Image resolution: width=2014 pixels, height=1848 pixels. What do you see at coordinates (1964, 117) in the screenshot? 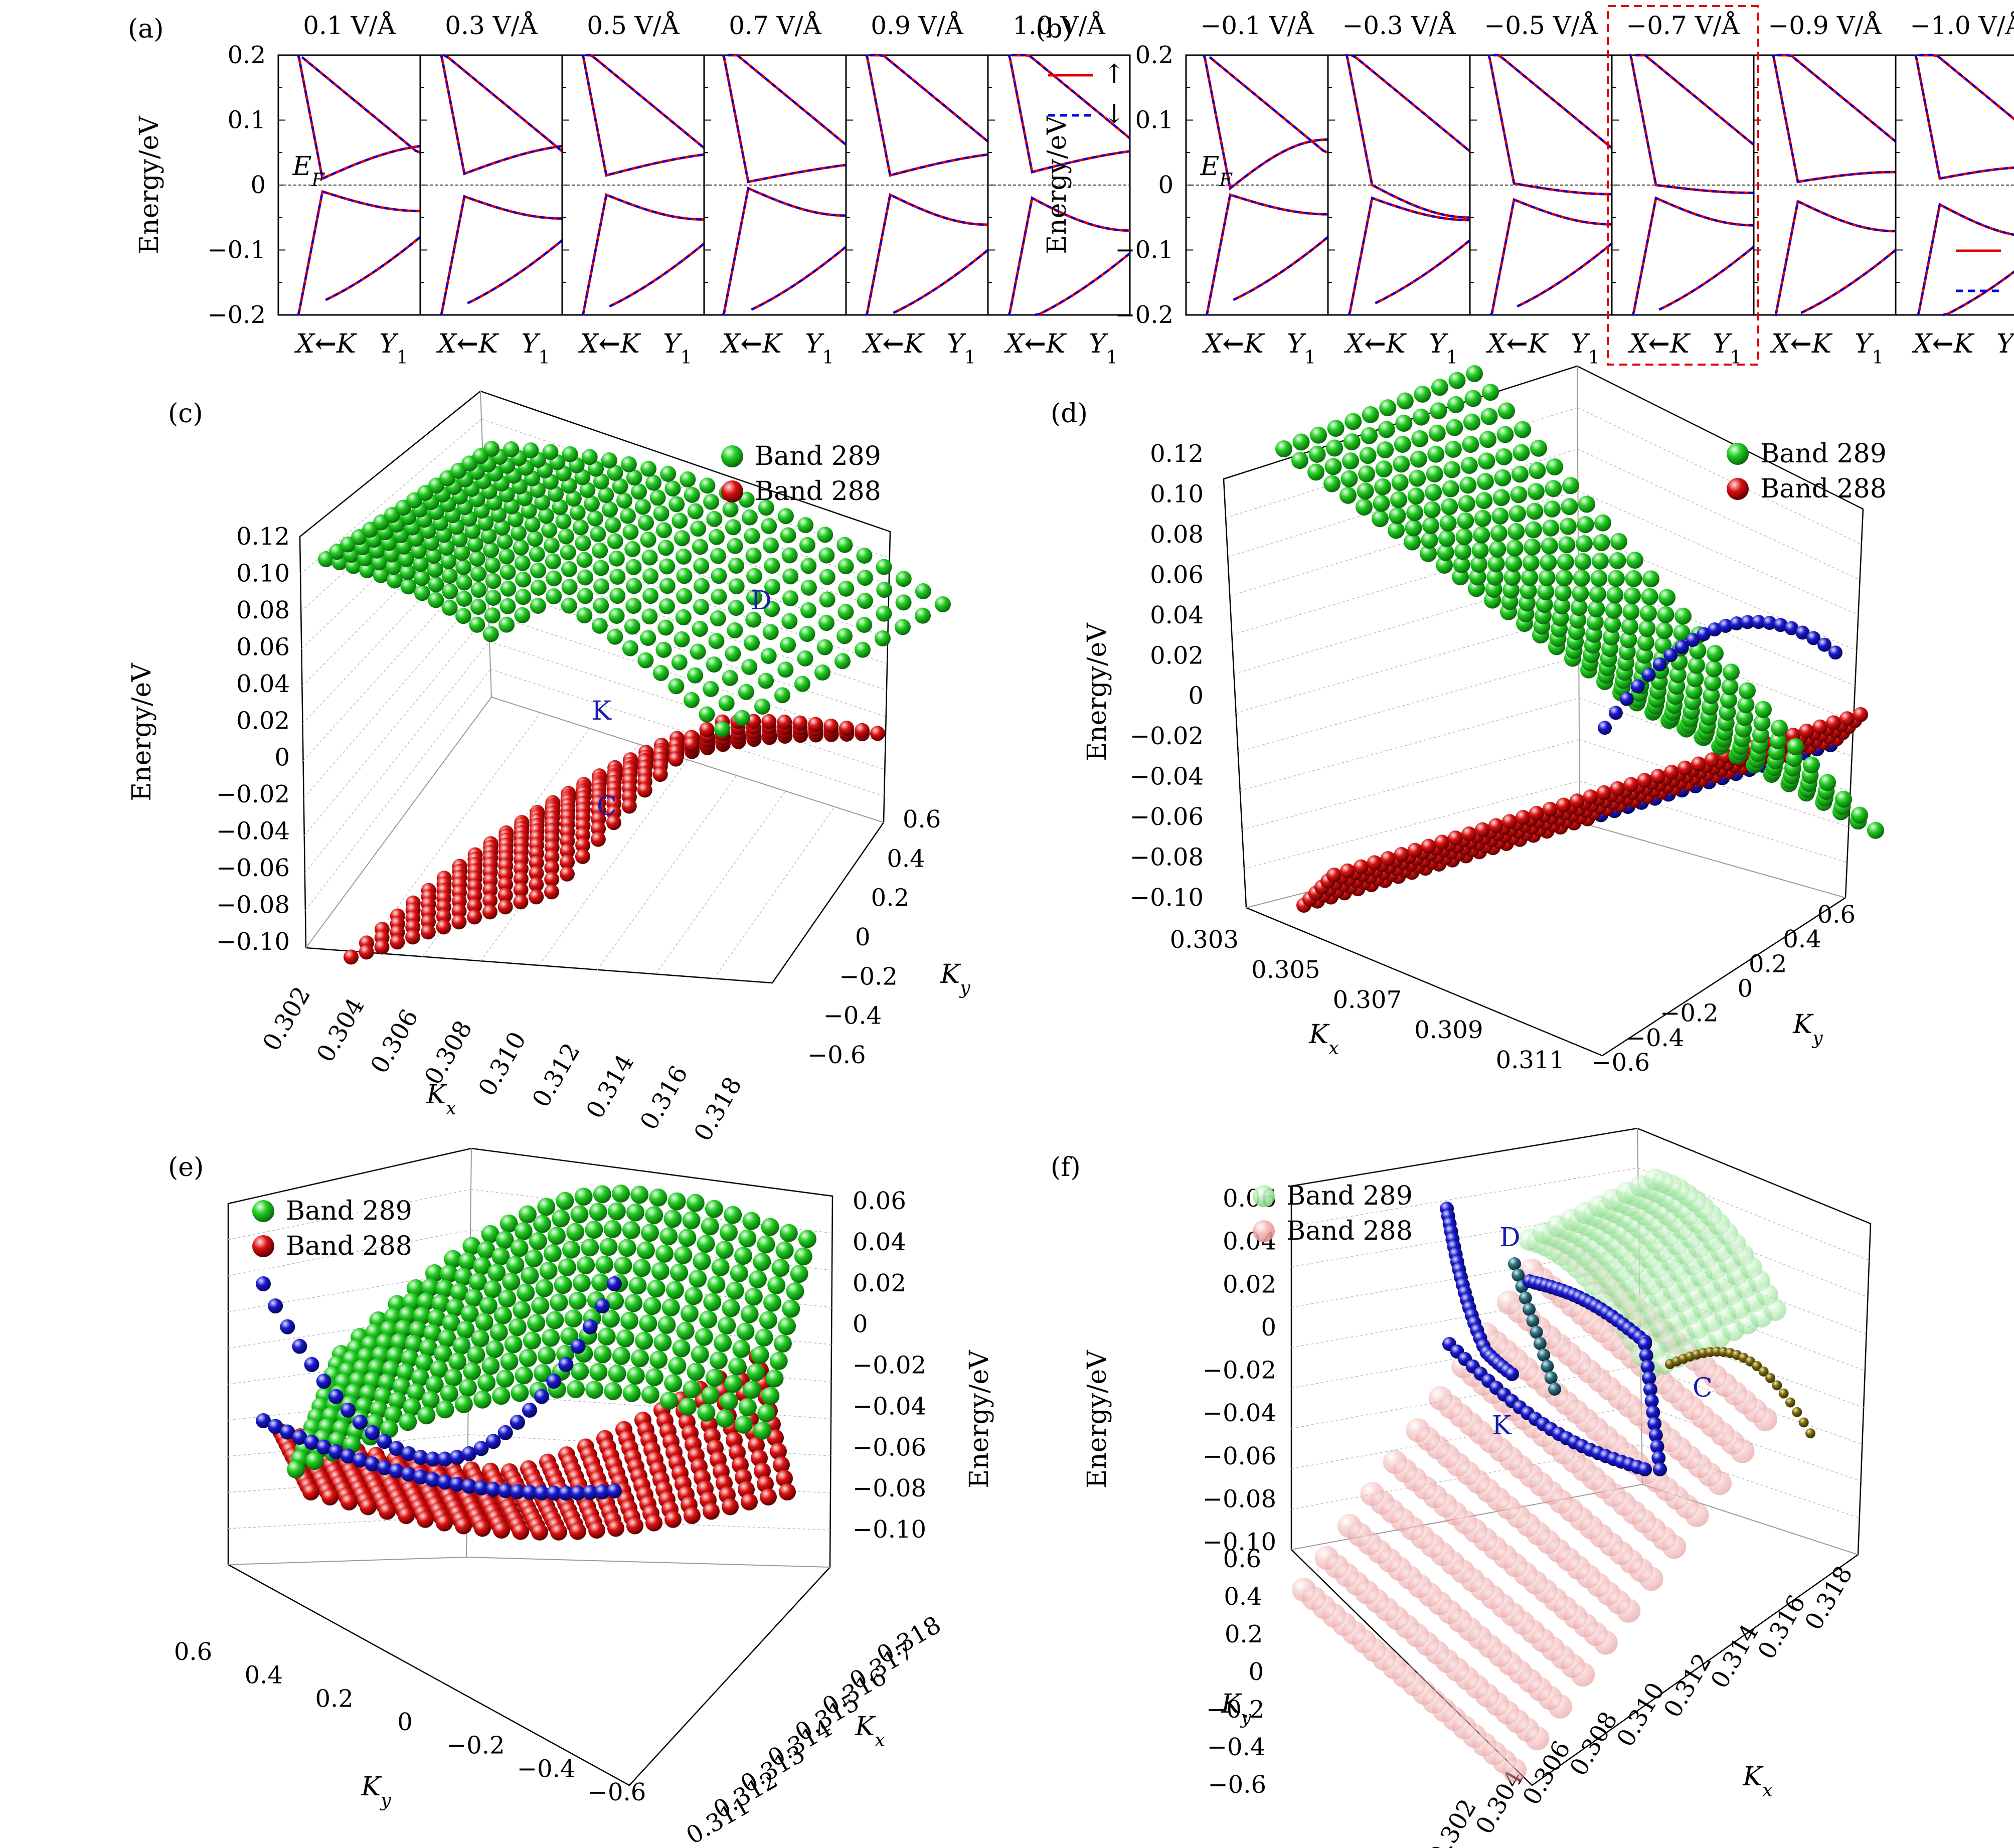
I see `conduction-band-up` at bounding box center [1964, 117].